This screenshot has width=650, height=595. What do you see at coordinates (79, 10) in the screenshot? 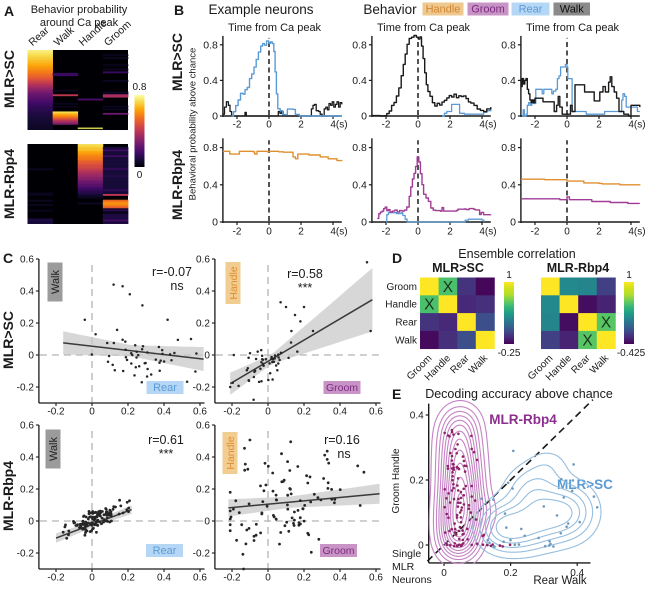
I see `svg-text: Behavior probability` at bounding box center [79, 10].